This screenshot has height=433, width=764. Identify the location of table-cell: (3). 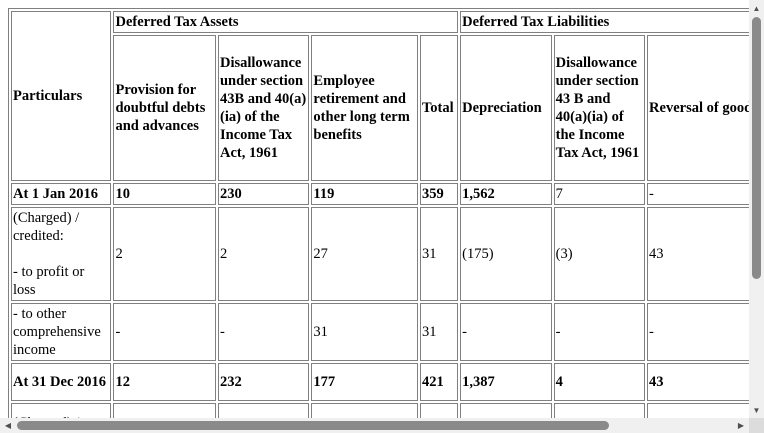
(599, 254).